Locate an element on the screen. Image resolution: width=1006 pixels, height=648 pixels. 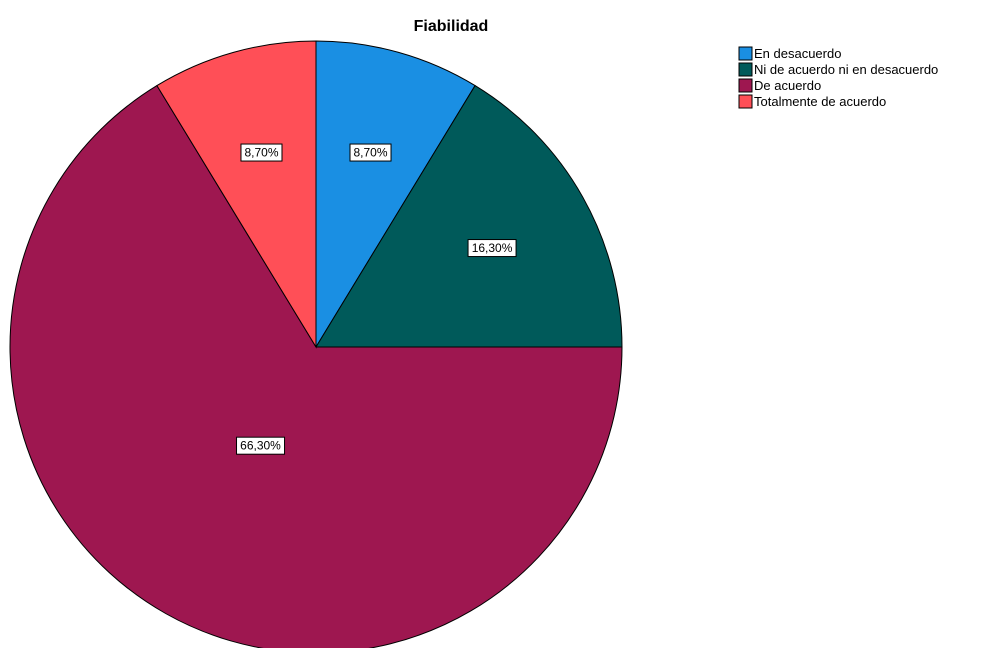
pie-data-labels: 8,70% 16,30% 66,30% 8,70% is located at coordinates (376, 299).